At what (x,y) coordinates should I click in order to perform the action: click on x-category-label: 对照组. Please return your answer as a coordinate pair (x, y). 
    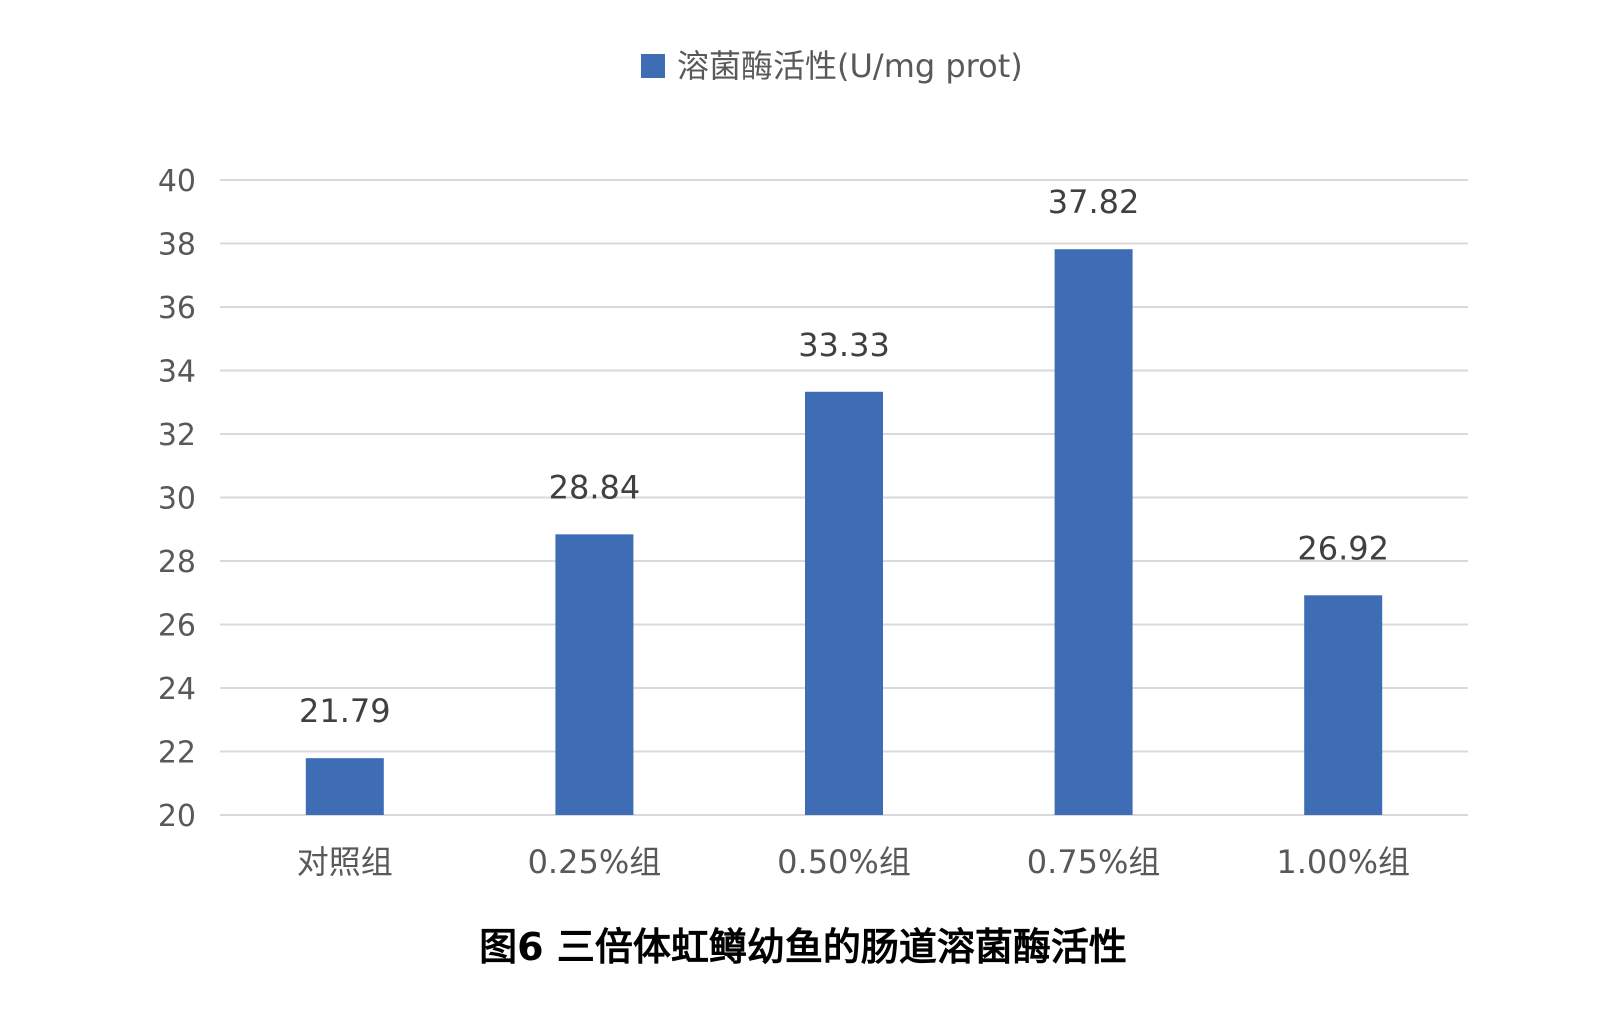
    Looking at the image, I should click on (345, 862).